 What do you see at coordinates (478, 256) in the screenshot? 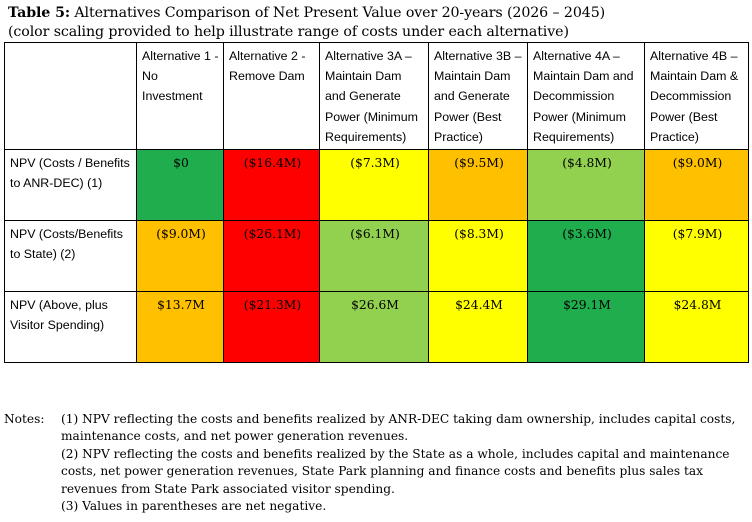
I see `value-cell: ($8.3M)` at bounding box center [478, 256].